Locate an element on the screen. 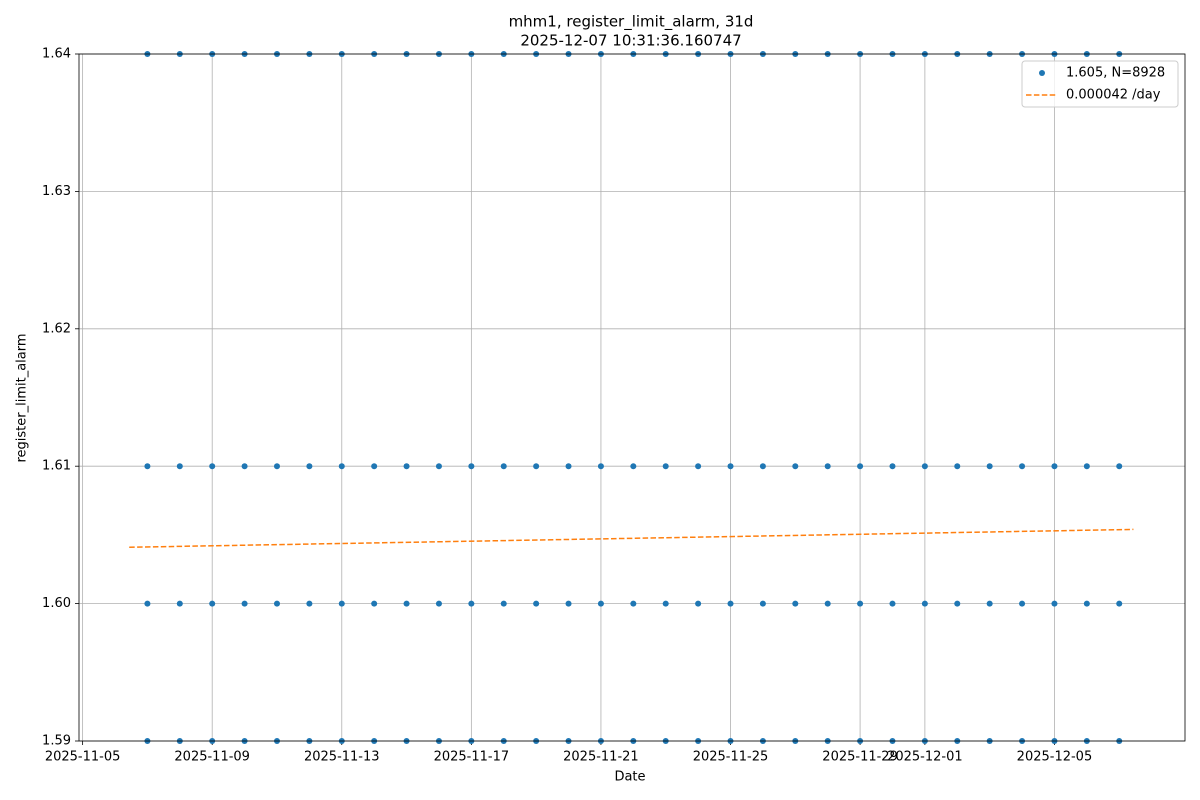 This screenshot has height=800, width=1200. legend-box is located at coordinates (1100, 84).